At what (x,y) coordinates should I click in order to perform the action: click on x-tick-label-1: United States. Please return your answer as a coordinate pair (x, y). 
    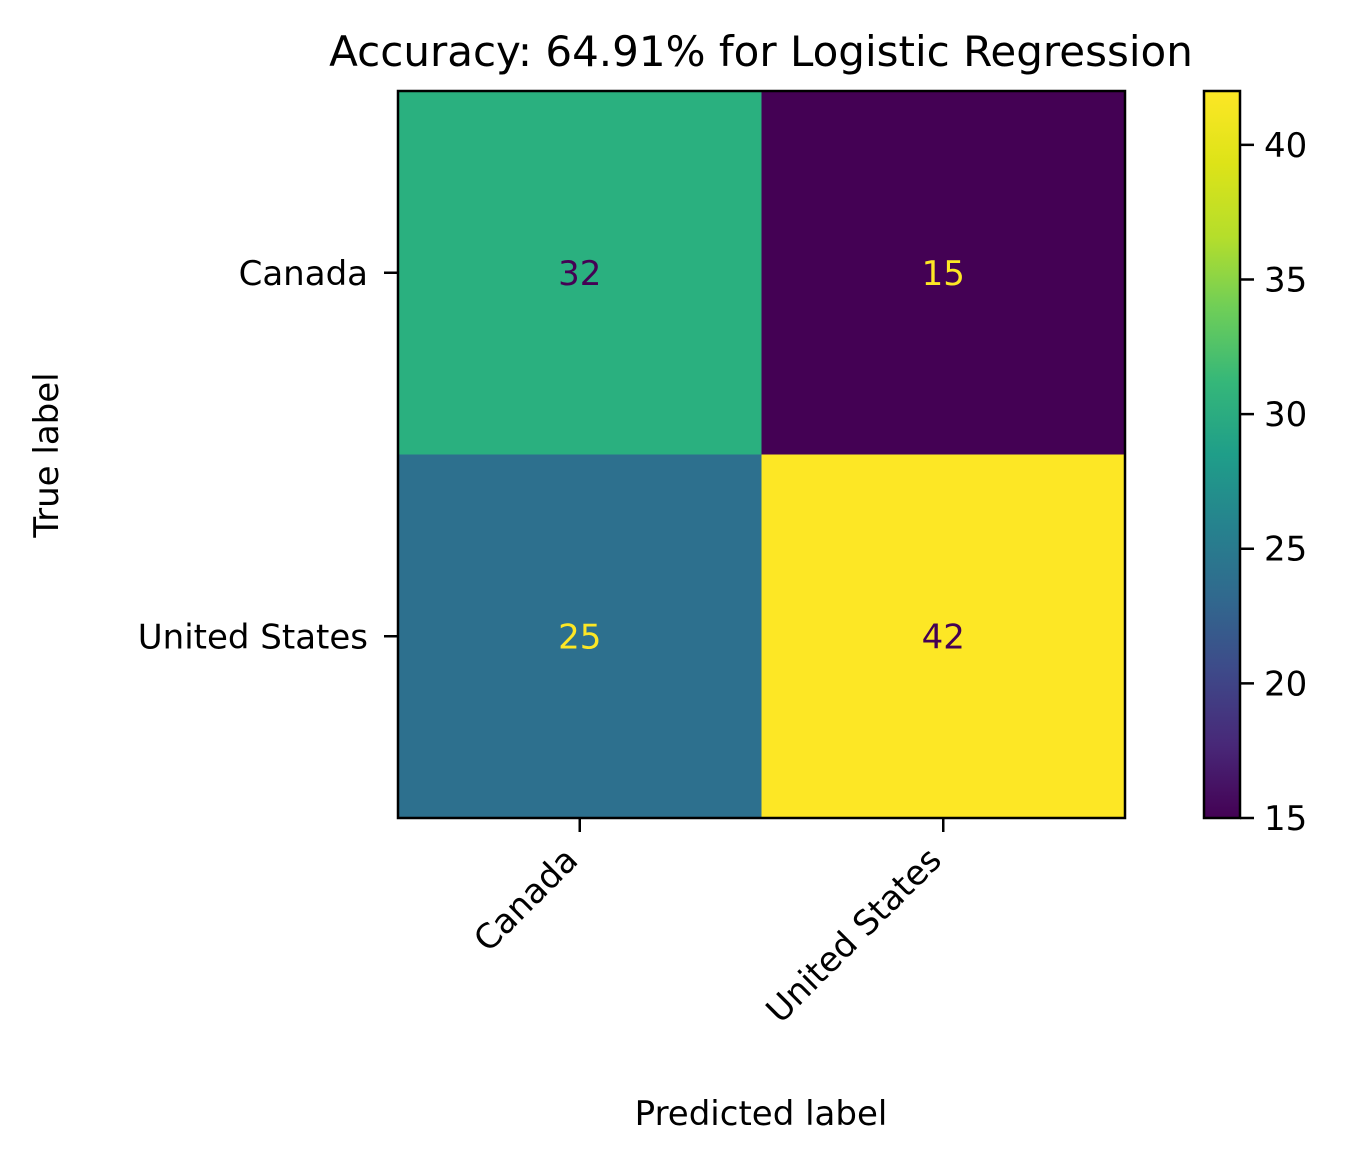
    Looking at the image, I should click on (854, 935).